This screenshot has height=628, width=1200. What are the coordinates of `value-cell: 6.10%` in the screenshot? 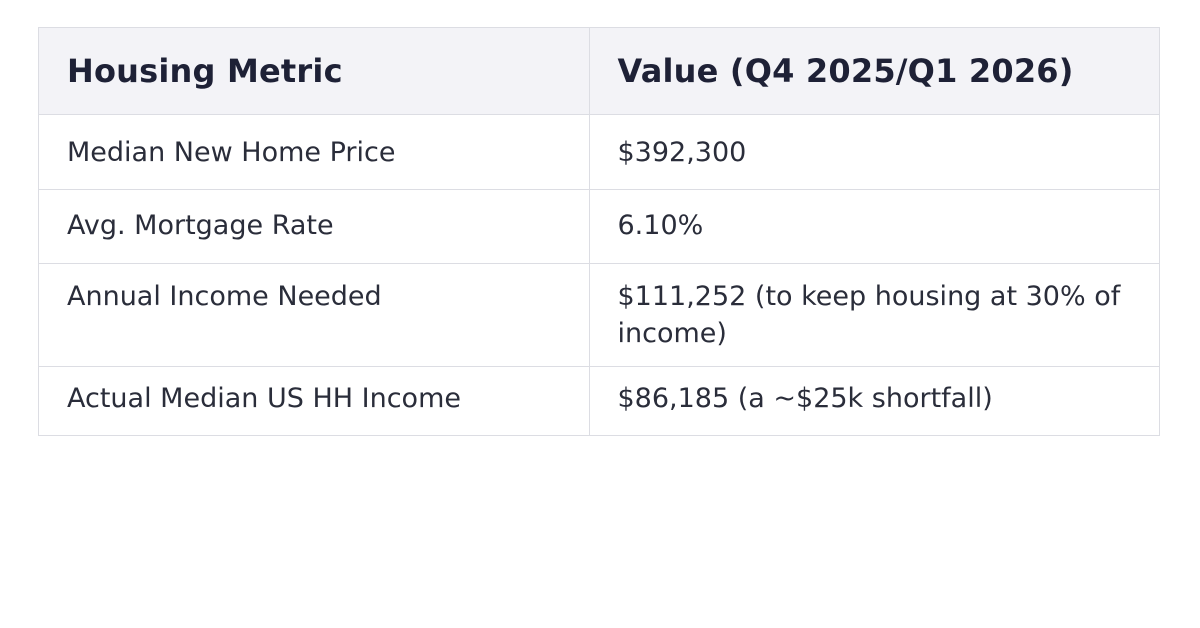 It's located at (874, 226).